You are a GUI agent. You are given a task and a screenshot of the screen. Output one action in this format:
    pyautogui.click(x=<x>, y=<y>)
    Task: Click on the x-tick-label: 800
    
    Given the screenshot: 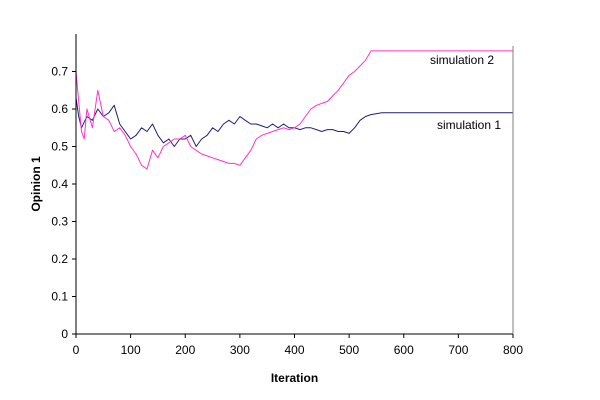 What is the action you would take?
    pyautogui.click(x=513, y=350)
    